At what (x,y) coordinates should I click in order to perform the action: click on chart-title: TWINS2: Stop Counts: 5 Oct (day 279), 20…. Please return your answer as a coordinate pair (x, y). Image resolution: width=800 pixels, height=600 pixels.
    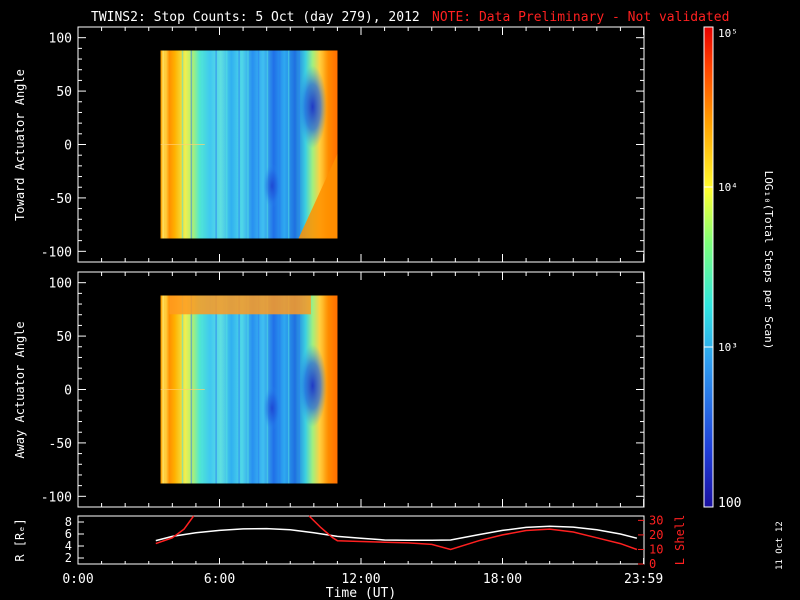
    Looking at the image, I should click on (255, 17).